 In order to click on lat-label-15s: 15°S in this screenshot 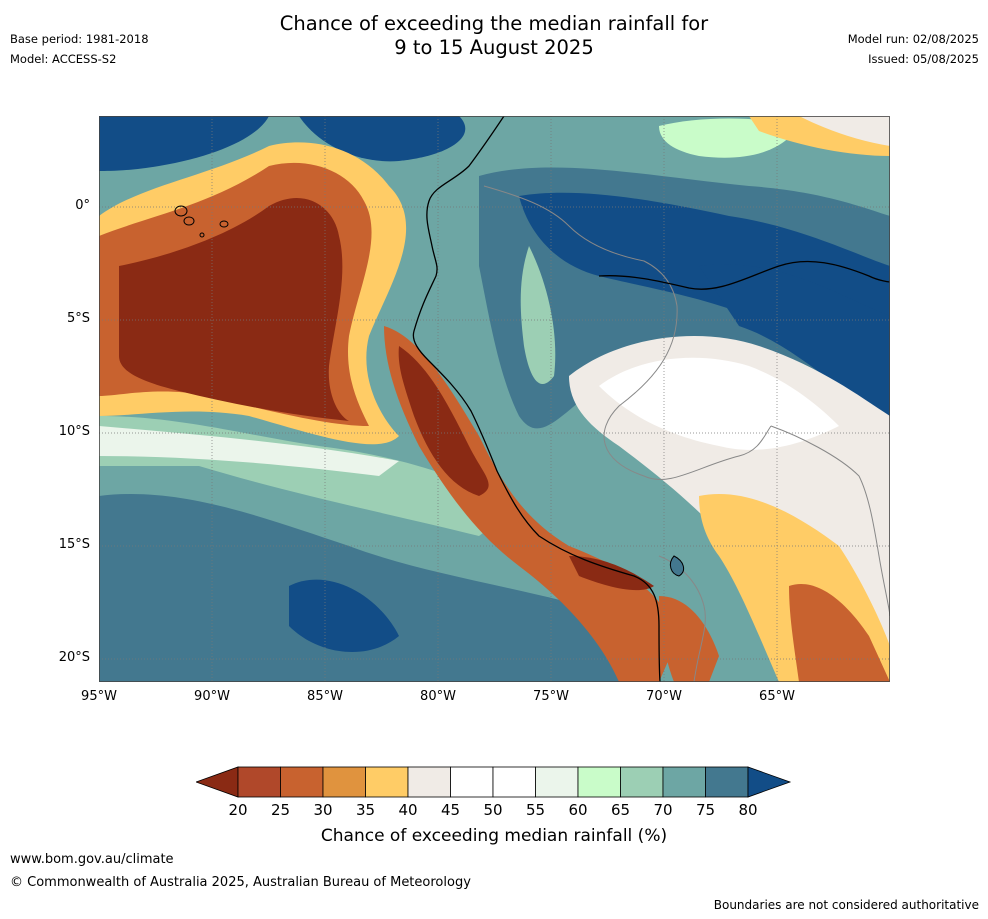, I will do `click(74, 544)`.